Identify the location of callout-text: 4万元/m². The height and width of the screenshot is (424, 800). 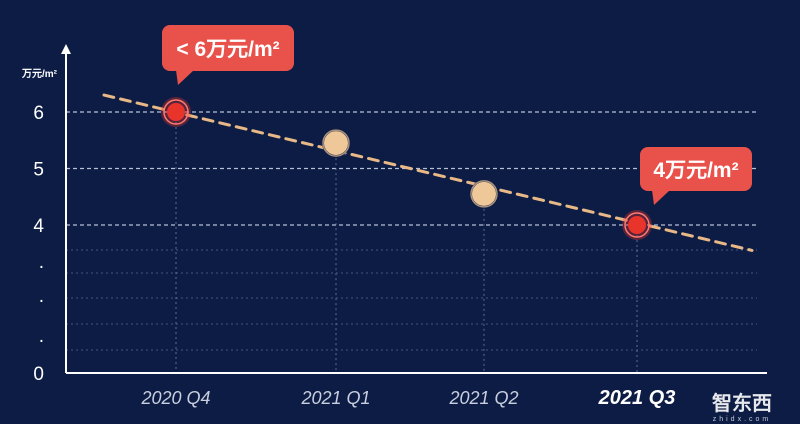
(695, 170).